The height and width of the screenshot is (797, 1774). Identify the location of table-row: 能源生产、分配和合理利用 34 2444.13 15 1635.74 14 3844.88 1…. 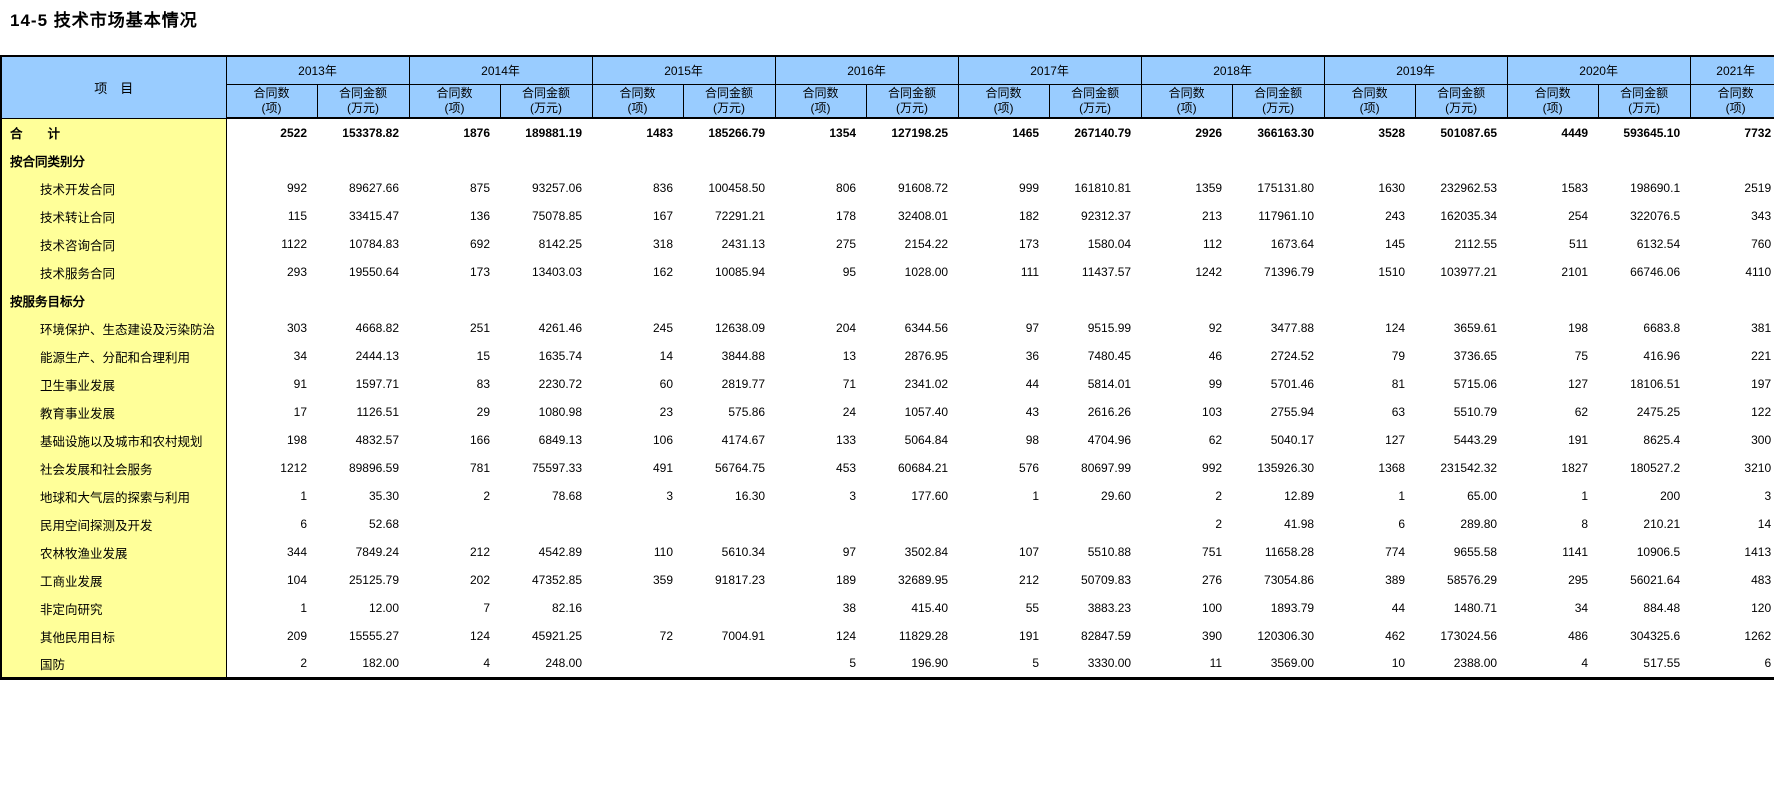
(887, 356).